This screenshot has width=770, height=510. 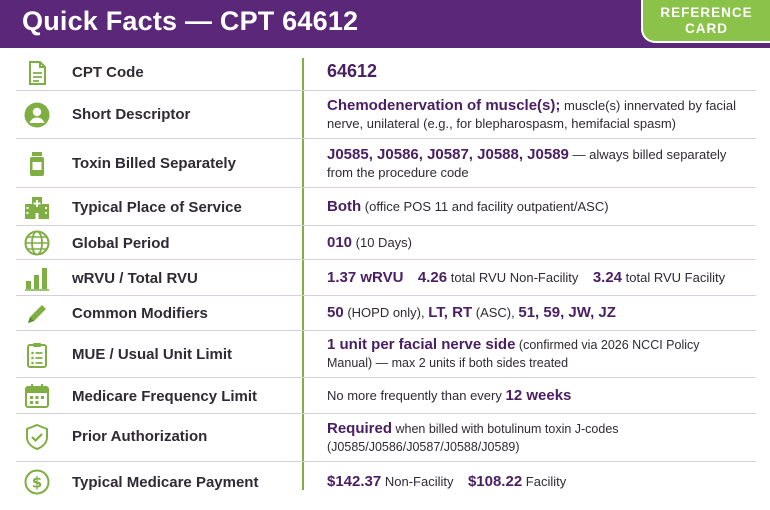 I want to click on row-label: MUE / Usual Unit Limit, so click(x=152, y=354).